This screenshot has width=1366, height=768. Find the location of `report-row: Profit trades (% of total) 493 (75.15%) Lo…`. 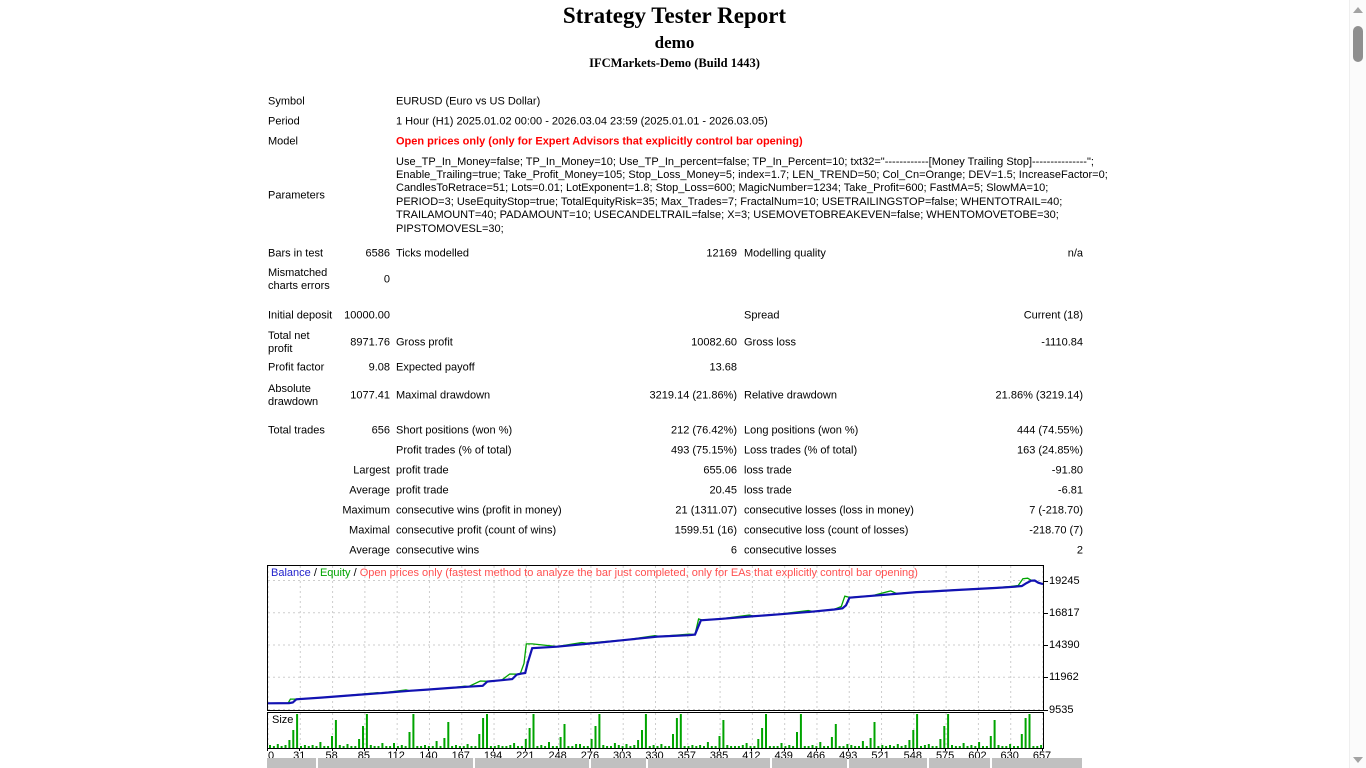

report-row: Profit trades (% of total) 493 (75.15%) Lo… is located at coordinates (675, 451).